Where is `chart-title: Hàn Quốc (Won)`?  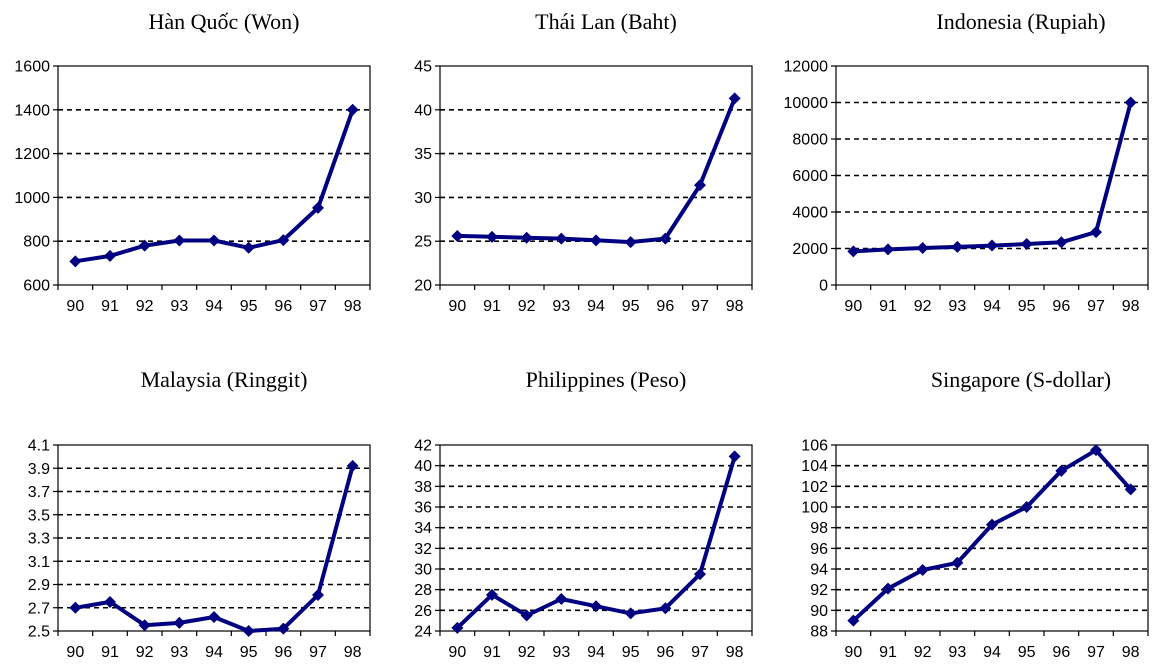
chart-title: Hàn Quốc (Won) is located at coordinates (224, 21).